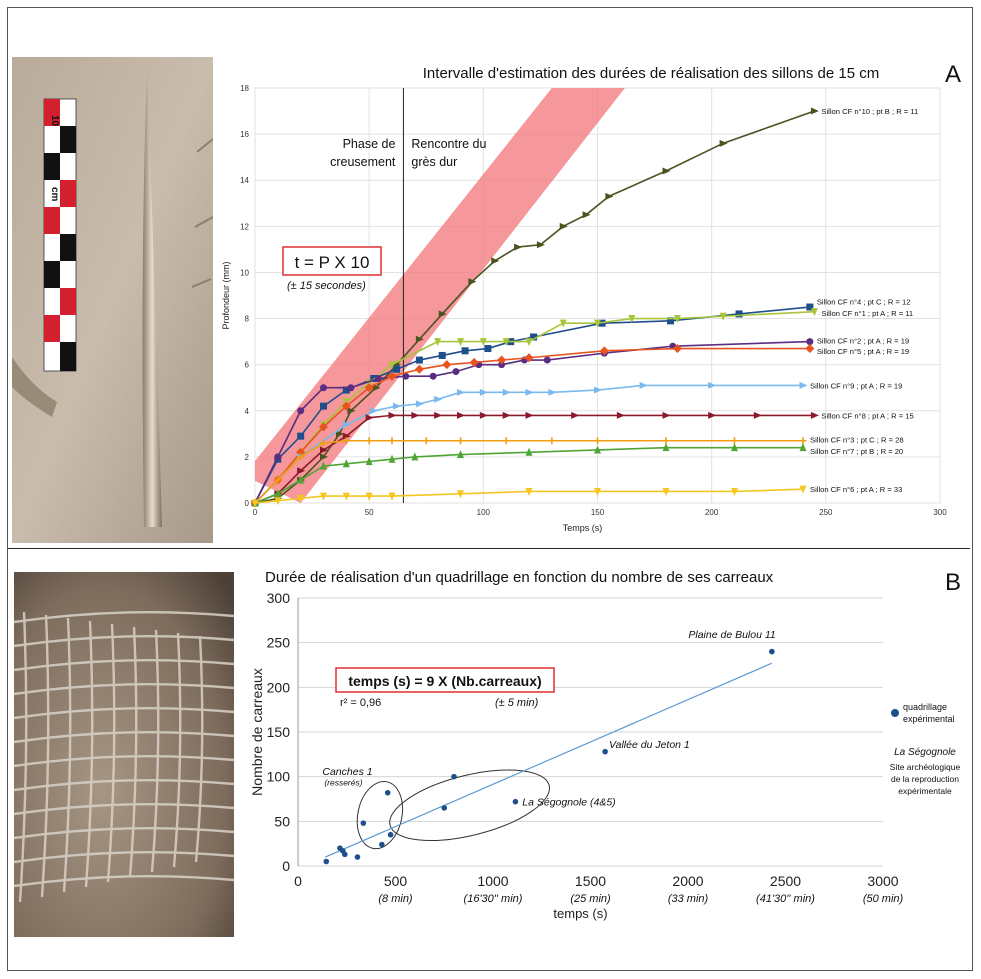 The width and height of the screenshot is (981, 979). I want to click on series-label: Sillon CF n°2 ; pt A ; R = 19, so click(863, 340).